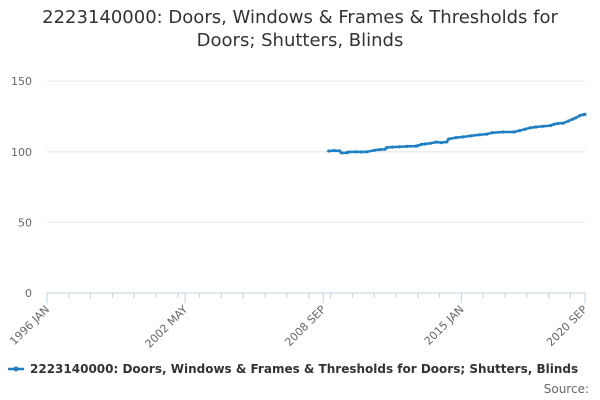 The height and width of the screenshot is (400, 600). Describe the element at coordinates (167, 327) in the screenshot. I see `x-tick-label: 2002 MAY` at that location.